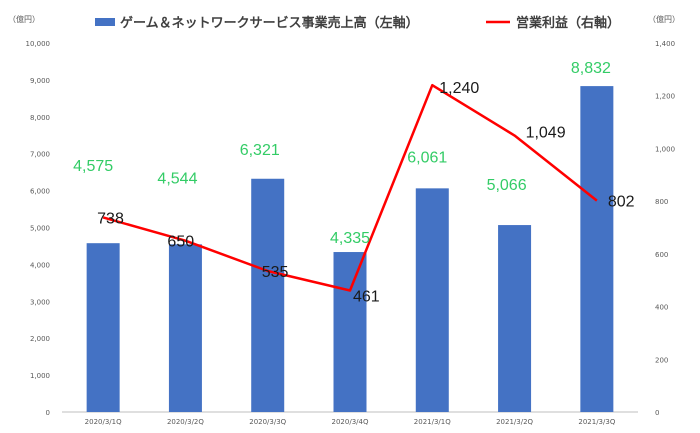 The image size is (700, 433). Describe the element at coordinates (103, 422) in the screenshot. I see `category-label: 2020/3/1Q` at that location.